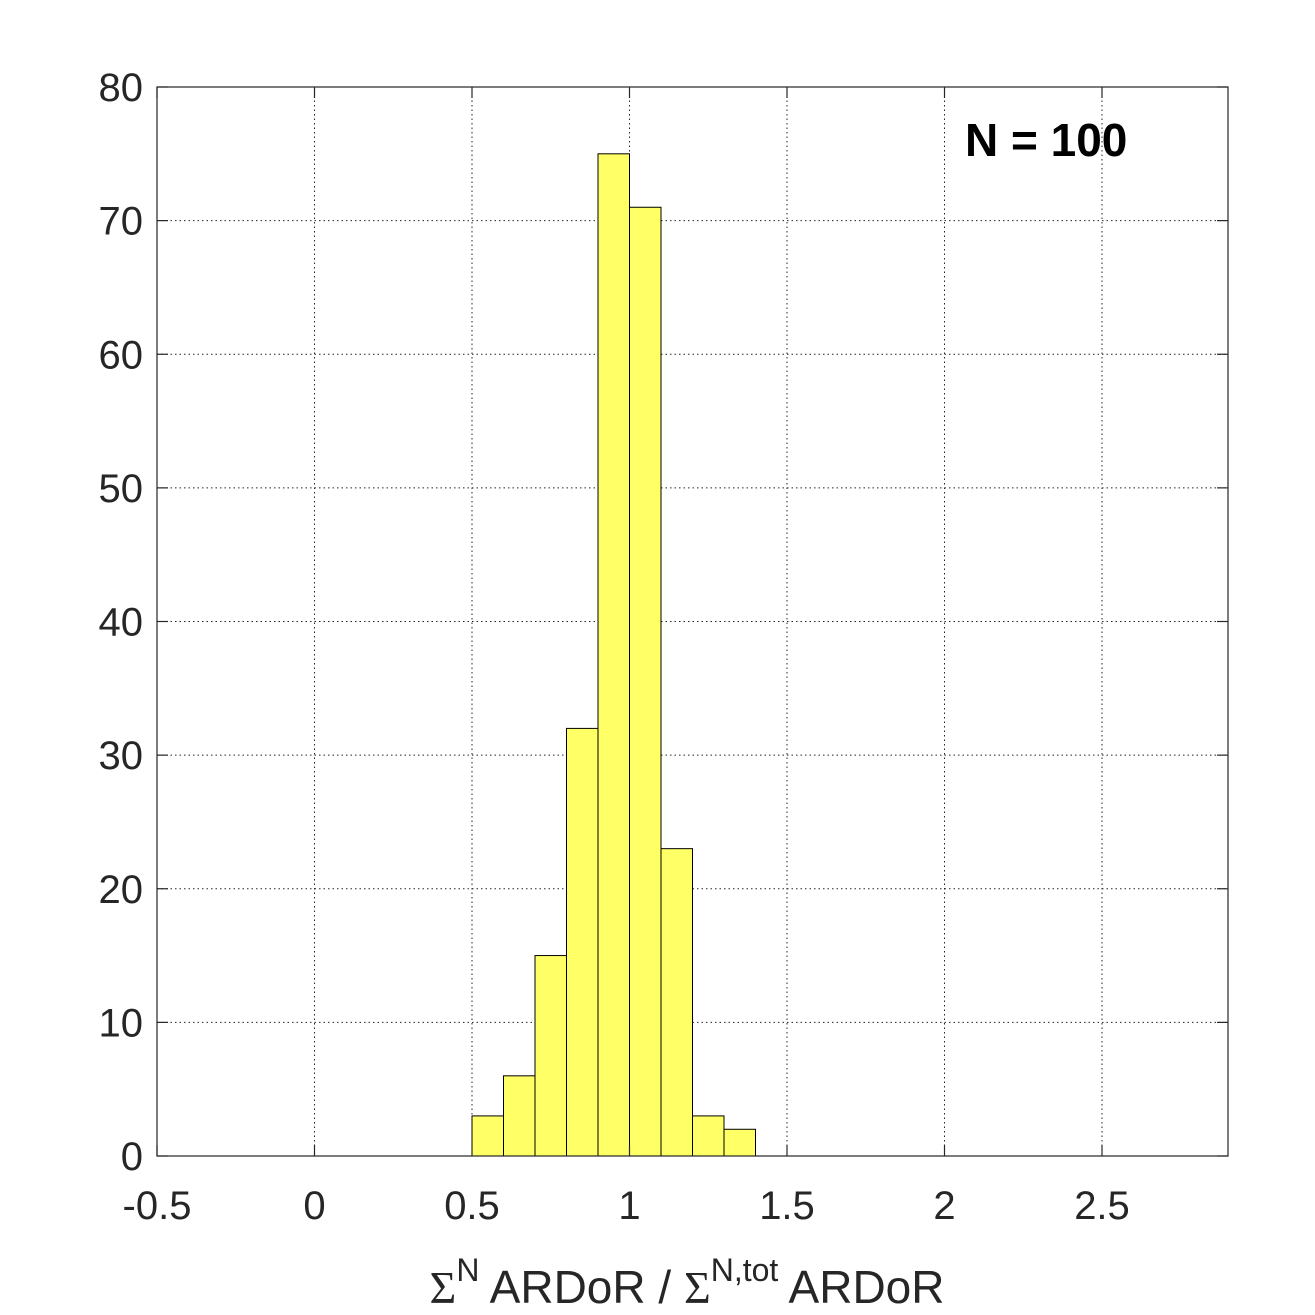 The width and height of the screenshot is (1315, 1315). I want to click on y-tick-label: 30, so click(121, 756).